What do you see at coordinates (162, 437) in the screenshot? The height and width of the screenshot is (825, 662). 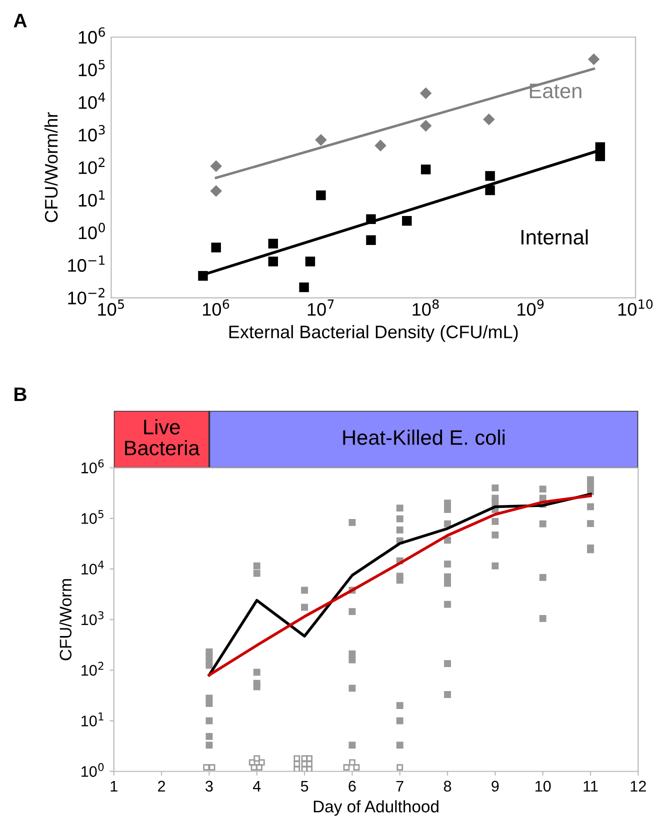 I see `series-label: Live Bacteria` at bounding box center [162, 437].